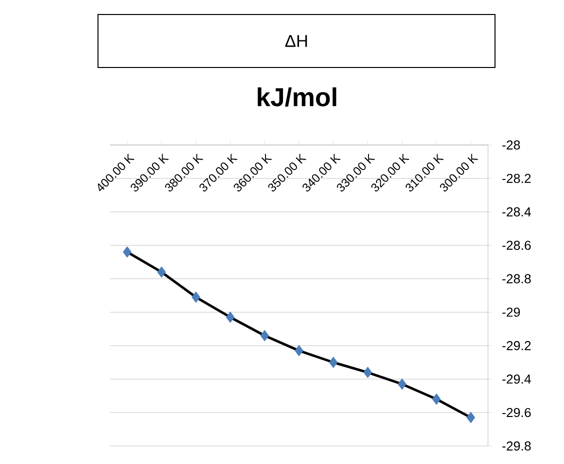 The image size is (564, 464). Describe the element at coordinates (516, 413) in the screenshot. I see `y-tick-label: -29.6` at that location.